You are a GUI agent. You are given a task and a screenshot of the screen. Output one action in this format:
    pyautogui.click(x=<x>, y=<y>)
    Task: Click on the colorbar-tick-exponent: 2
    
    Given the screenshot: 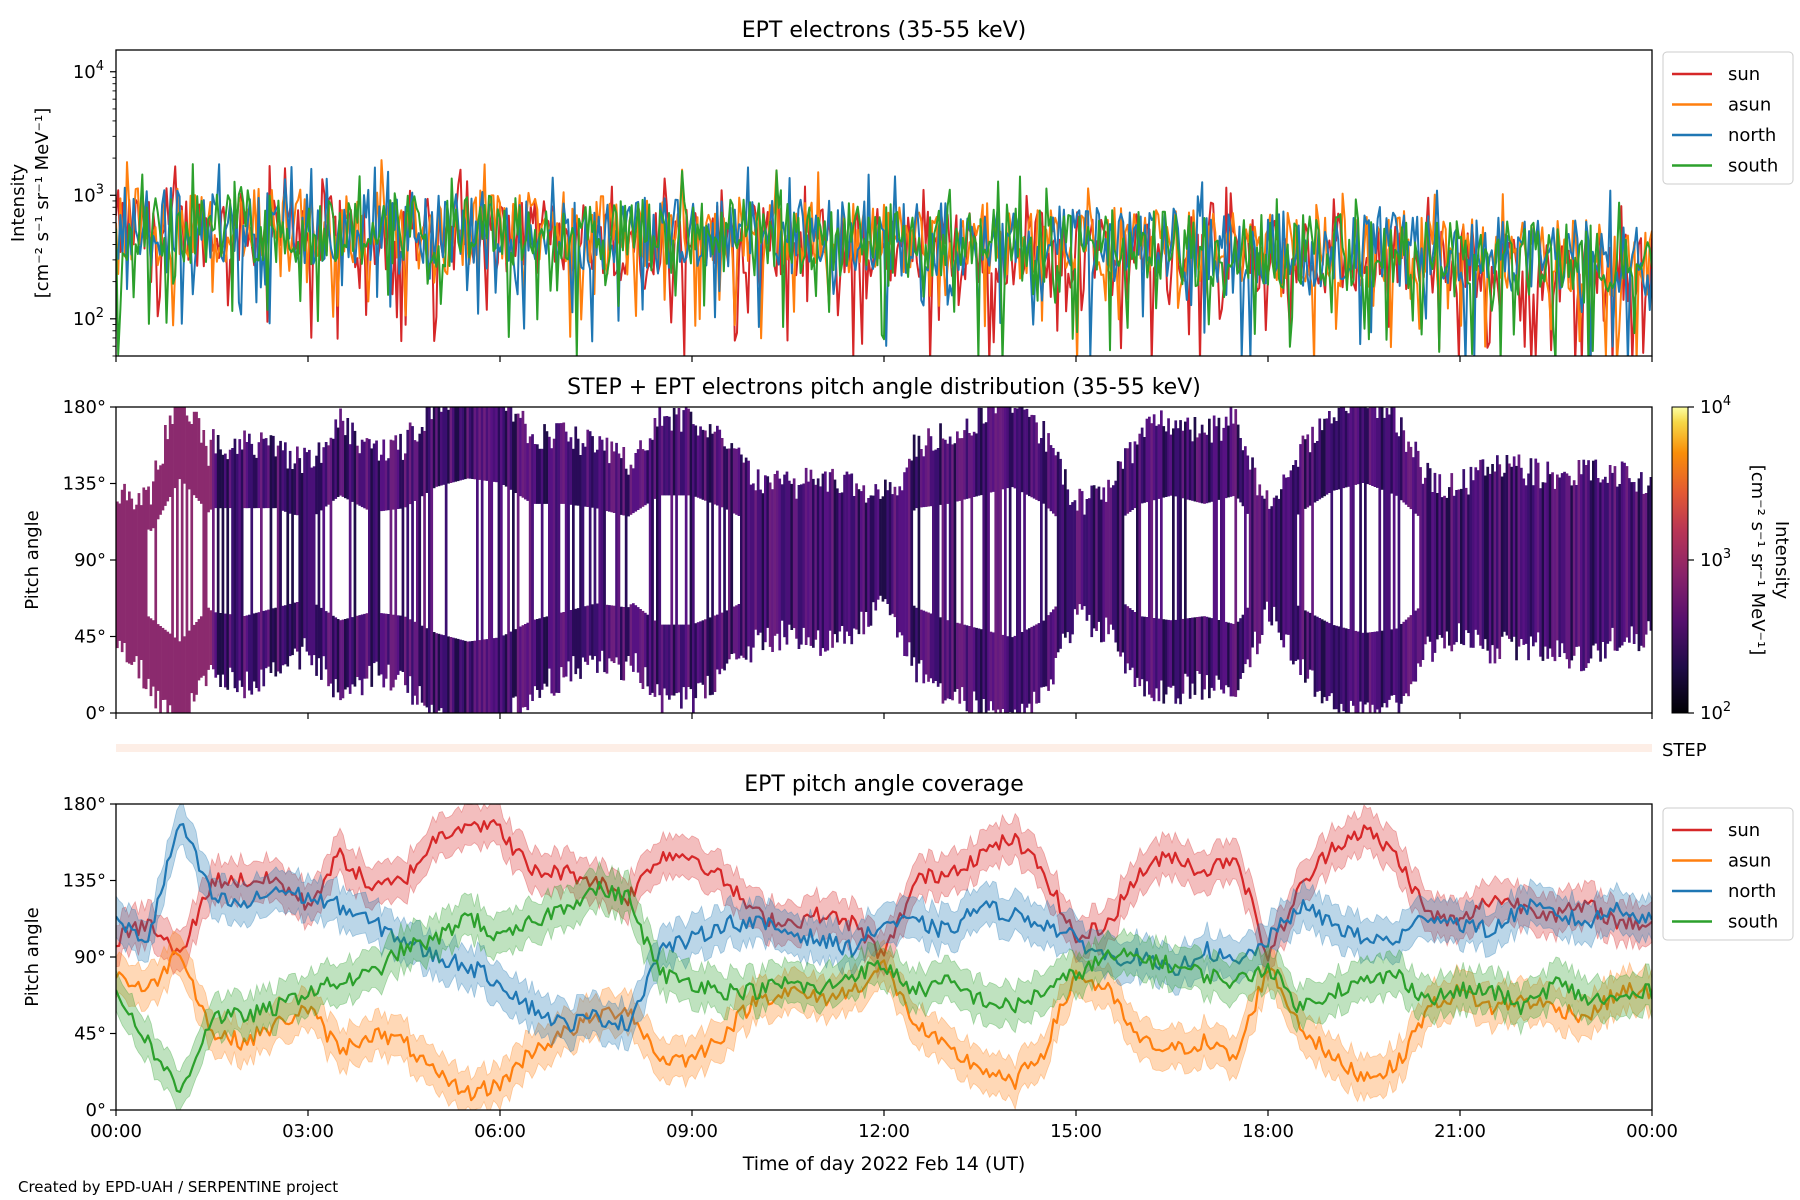 What is the action you would take?
    pyautogui.click(x=1727, y=707)
    